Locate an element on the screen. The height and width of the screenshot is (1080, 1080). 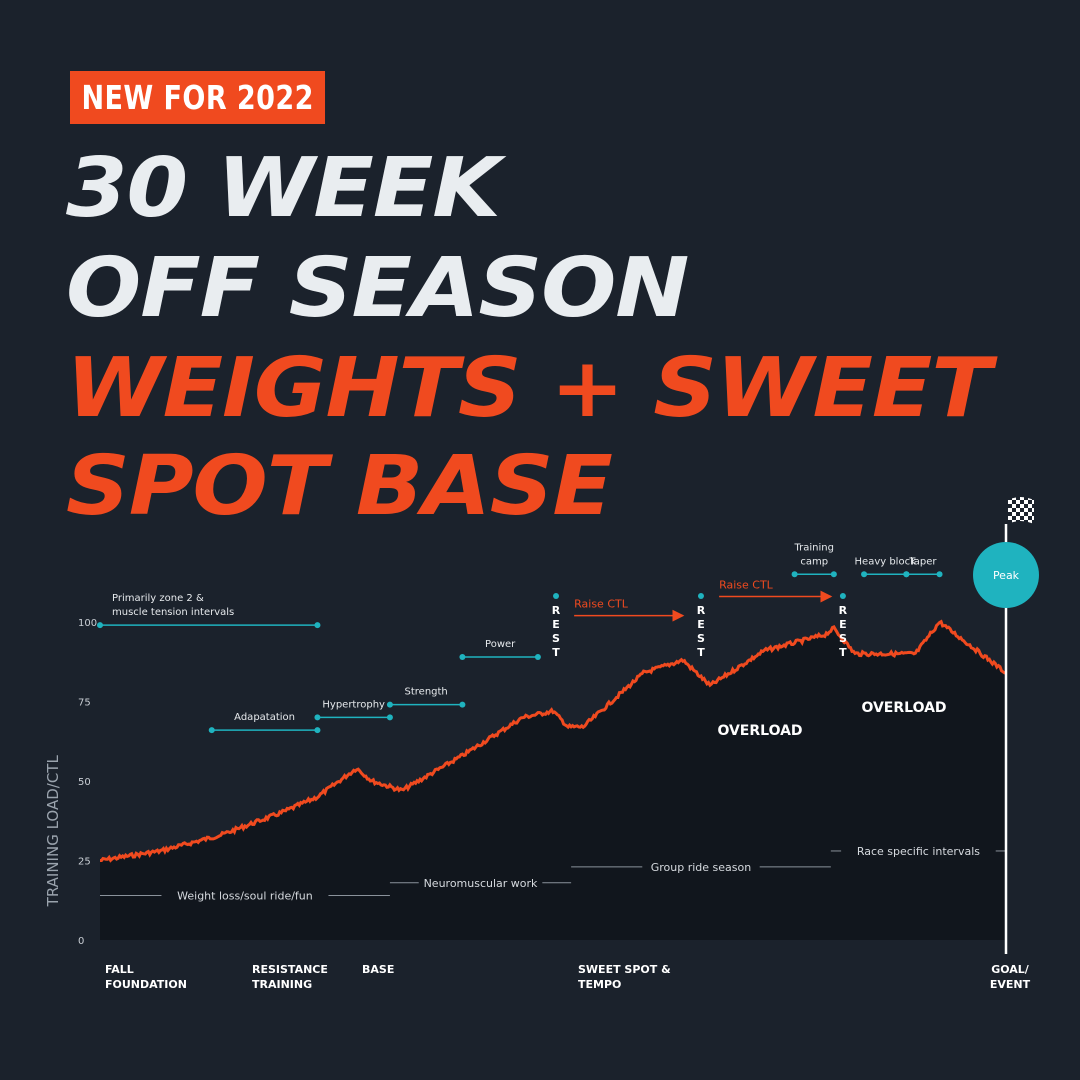
phase-axis-label: SWEET SPOT & is located at coordinates (624, 969).